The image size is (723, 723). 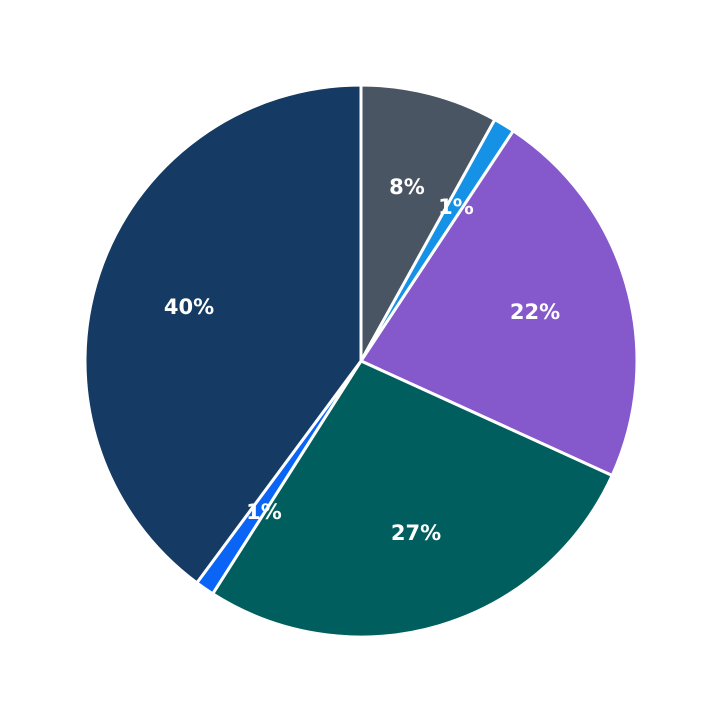 What do you see at coordinates (407, 187) in the screenshot?
I see `slice-label: 8%` at bounding box center [407, 187].